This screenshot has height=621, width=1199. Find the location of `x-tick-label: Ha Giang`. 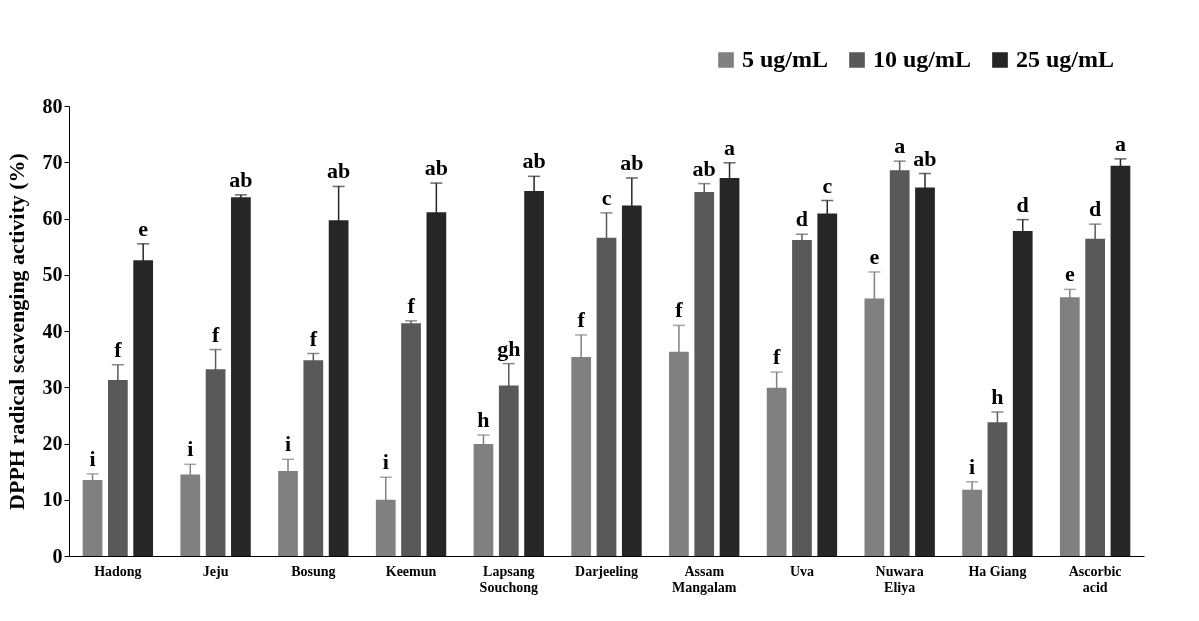

x-tick-label: Ha Giang is located at coordinates (997, 571).